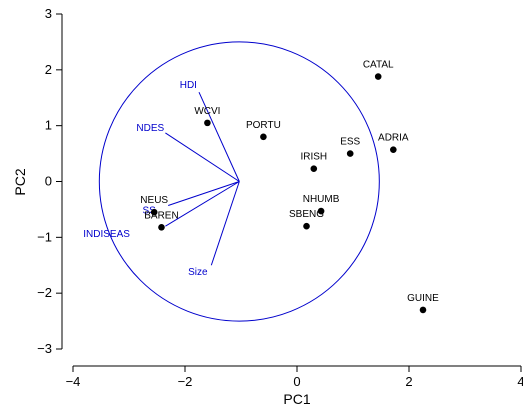 The width and height of the screenshot is (523, 410). What do you see at coordinates (106, 234) in the screenshot?
I see `loading-label: INDISEAS` at bounding box center [106, 234].